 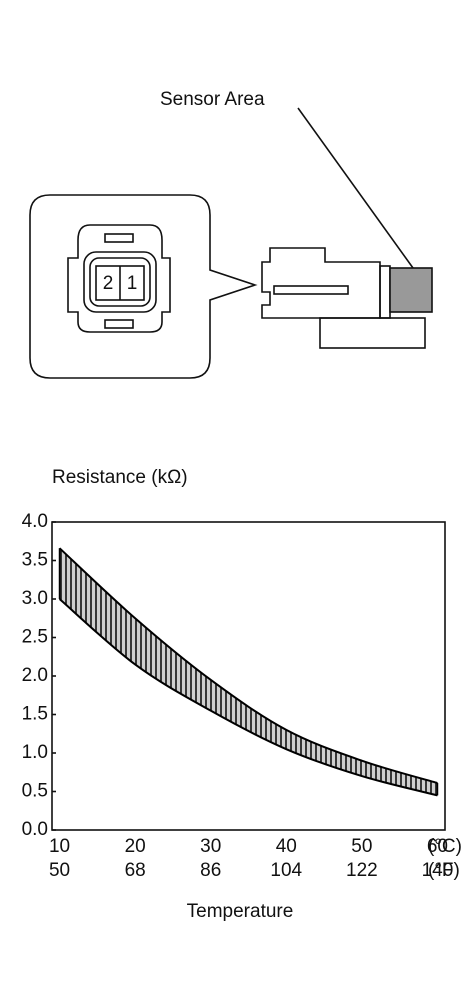 What do you see at coordinates (35, 791) in the screenshot?
I see `y-tick-label: 0.5` at bounding box center [35, 791].